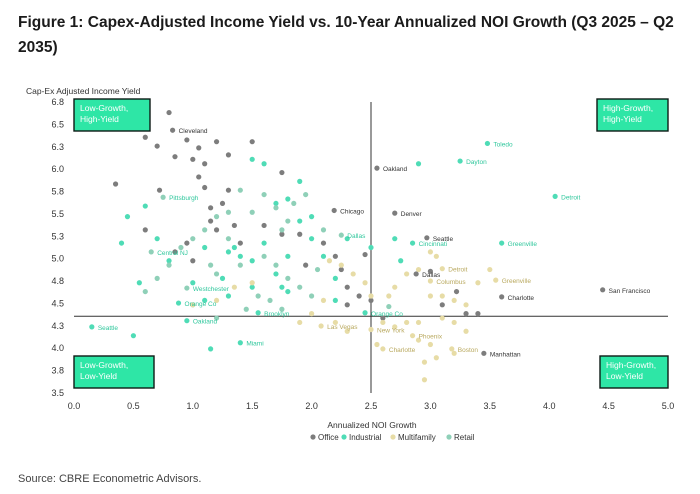  Describe the element at coordinates (193, 131) in the screenshot. I see `point-label: Cleveland` at that location.